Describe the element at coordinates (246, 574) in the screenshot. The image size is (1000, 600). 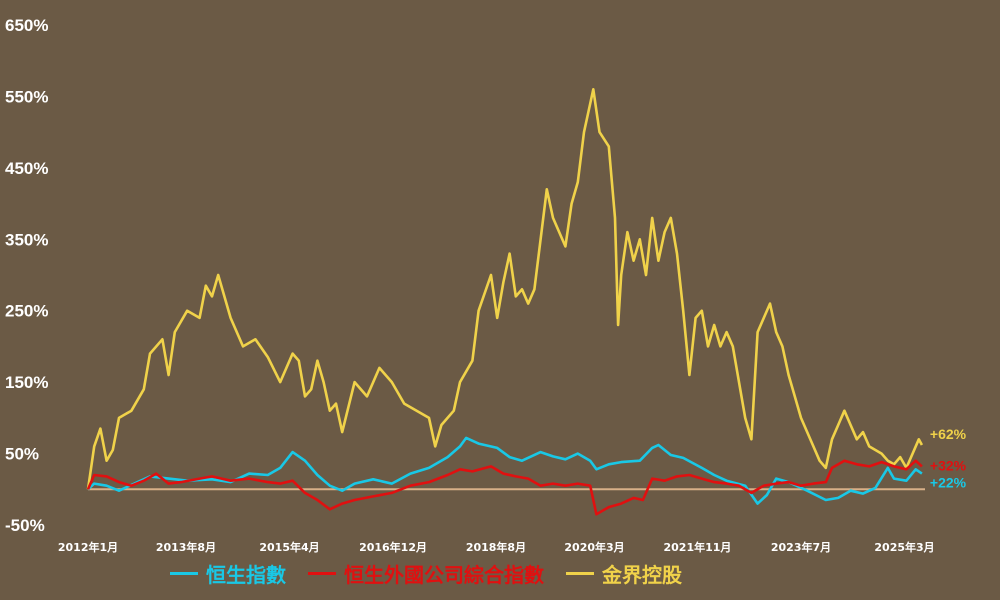
I see `legend-label: 恒生指數` at that location.